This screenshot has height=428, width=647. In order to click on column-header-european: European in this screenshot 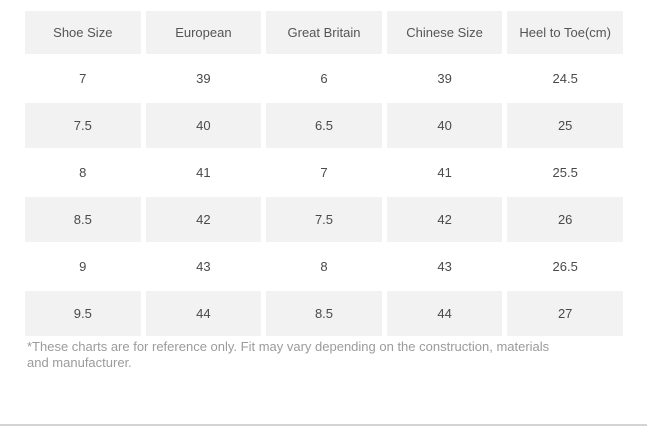, I will do `click(203, 32)`.